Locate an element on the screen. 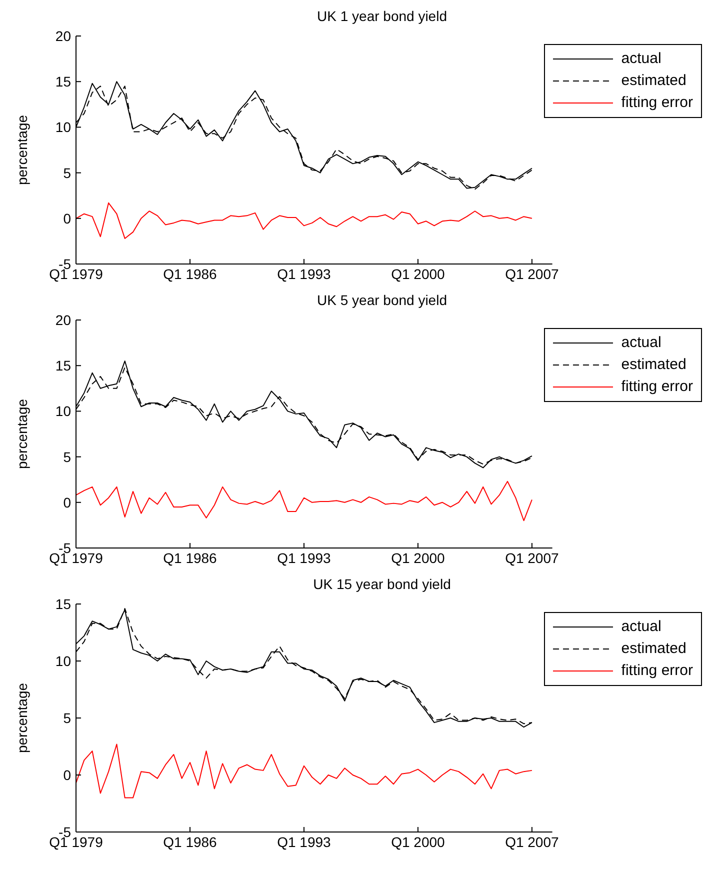  chart-title: UK 1 year bond yield is located at coordinates (382, 17).